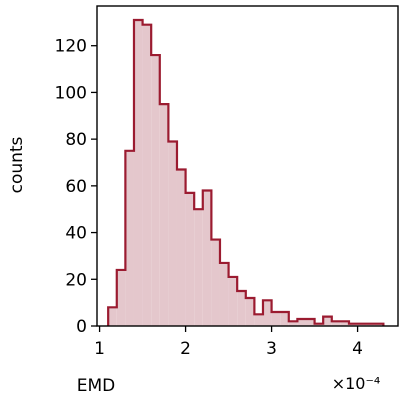  Describe the element at coordinates (185, 349) in the screenshot. I see `x-tick-label-2: 2` at that location.